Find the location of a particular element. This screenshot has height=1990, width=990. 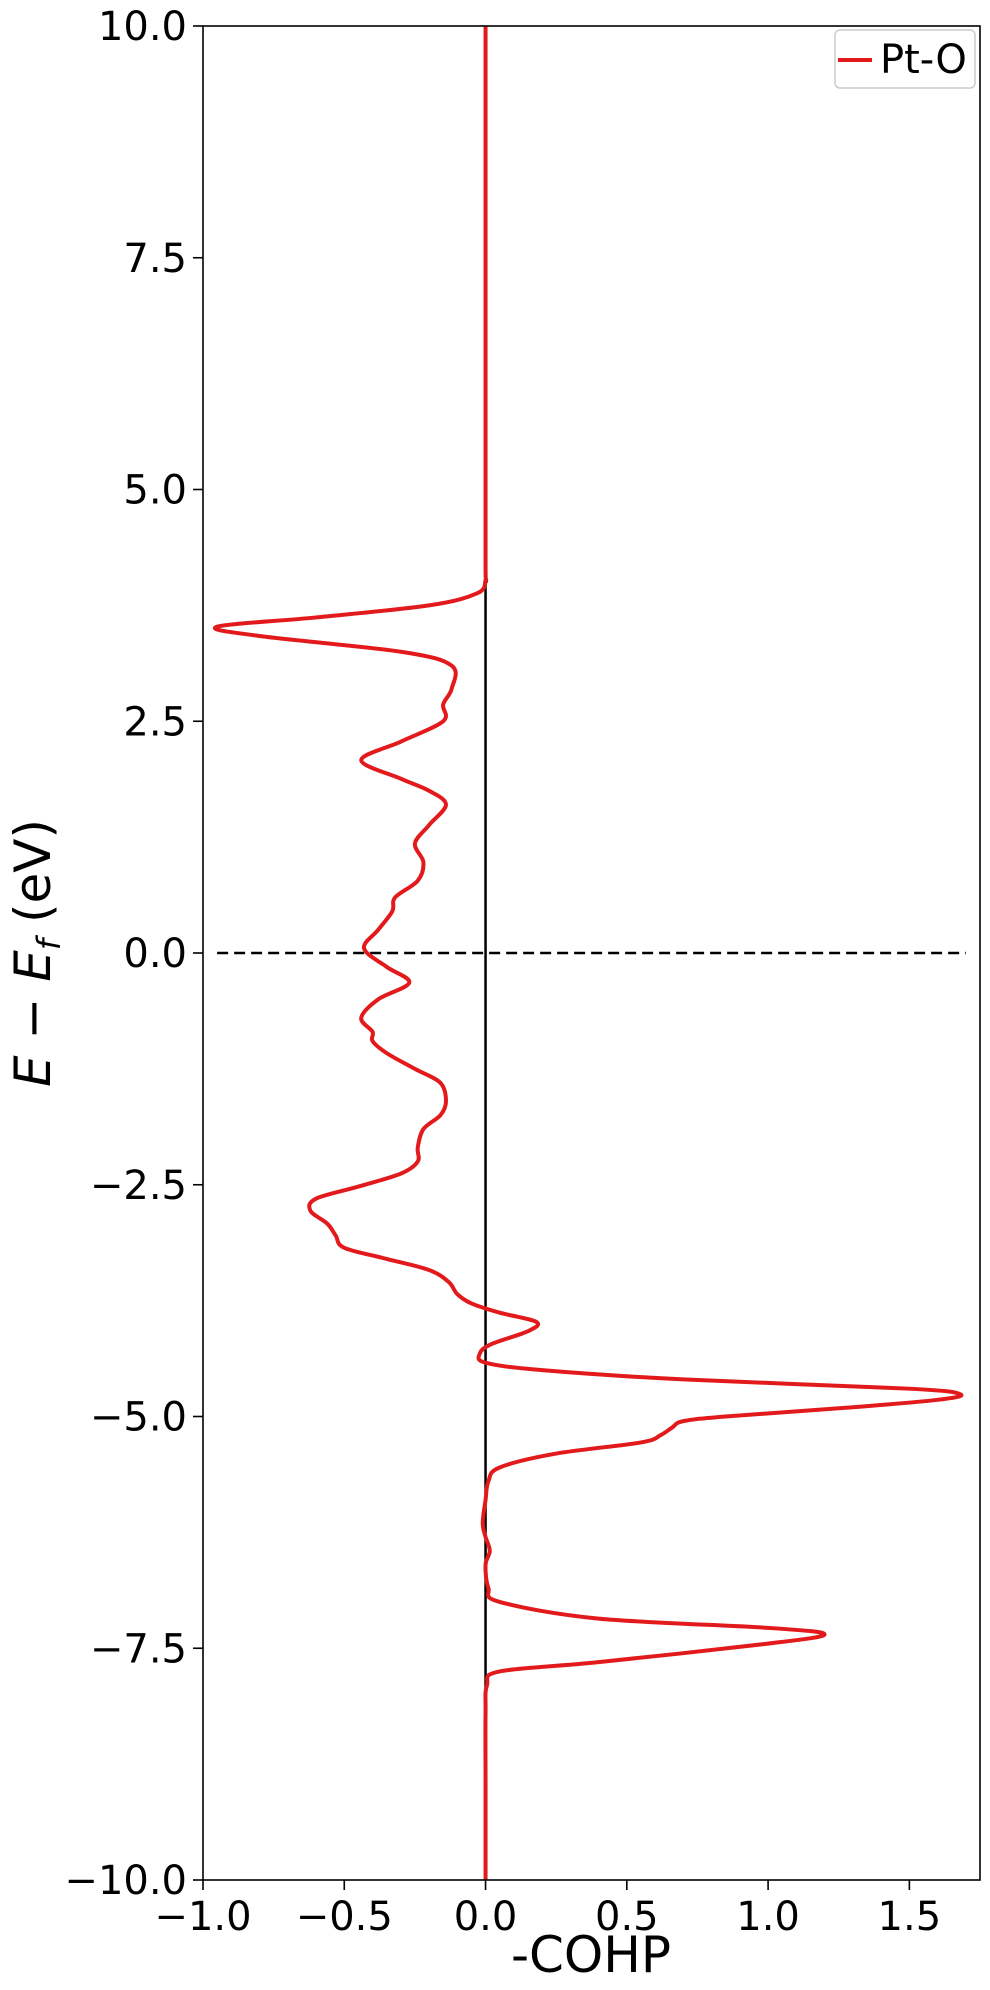

x-tick-label: −1.0 is located at coordinates (202, 1917).